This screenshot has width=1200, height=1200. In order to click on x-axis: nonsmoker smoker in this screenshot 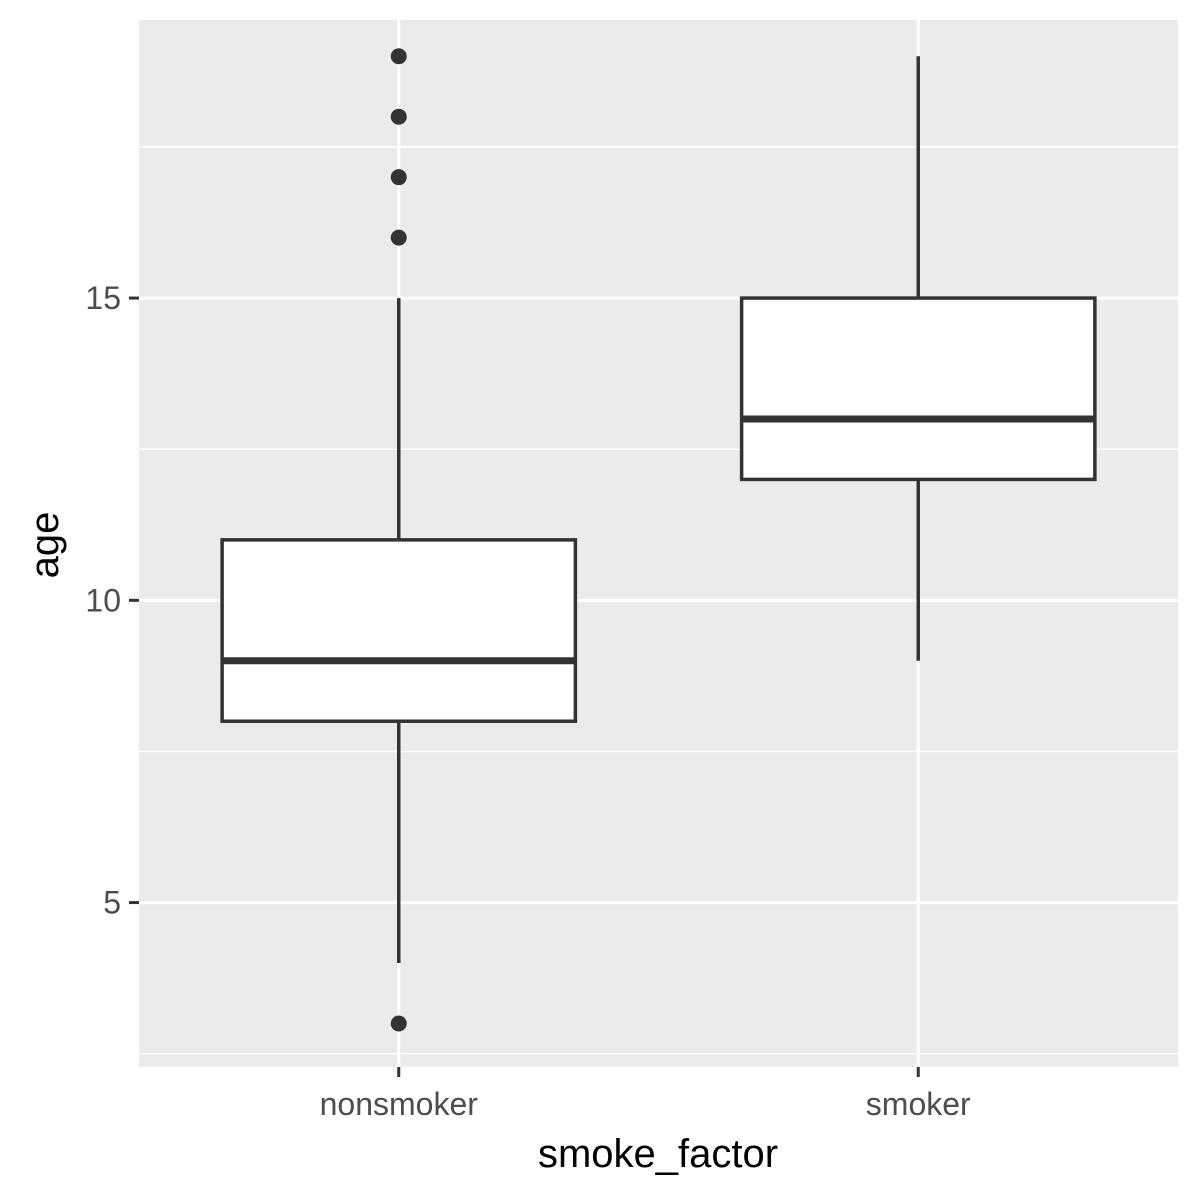, I will do `click(645, 1094)`.